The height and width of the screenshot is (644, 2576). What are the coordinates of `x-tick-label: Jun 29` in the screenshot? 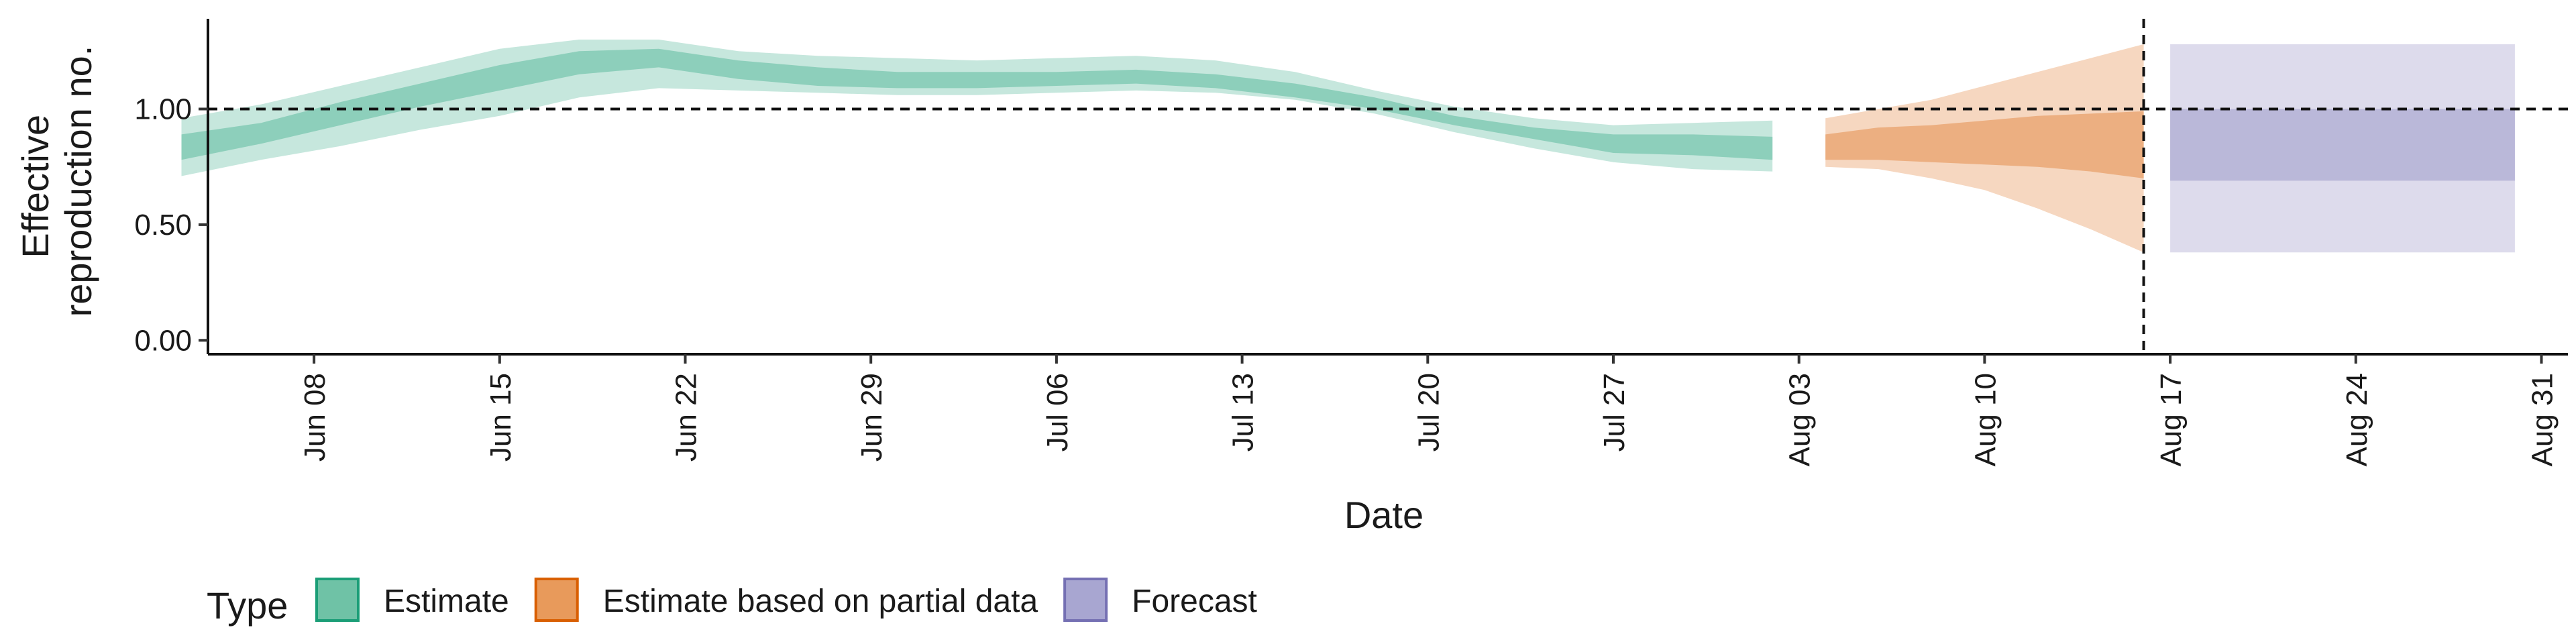 It's located at (871, 417).